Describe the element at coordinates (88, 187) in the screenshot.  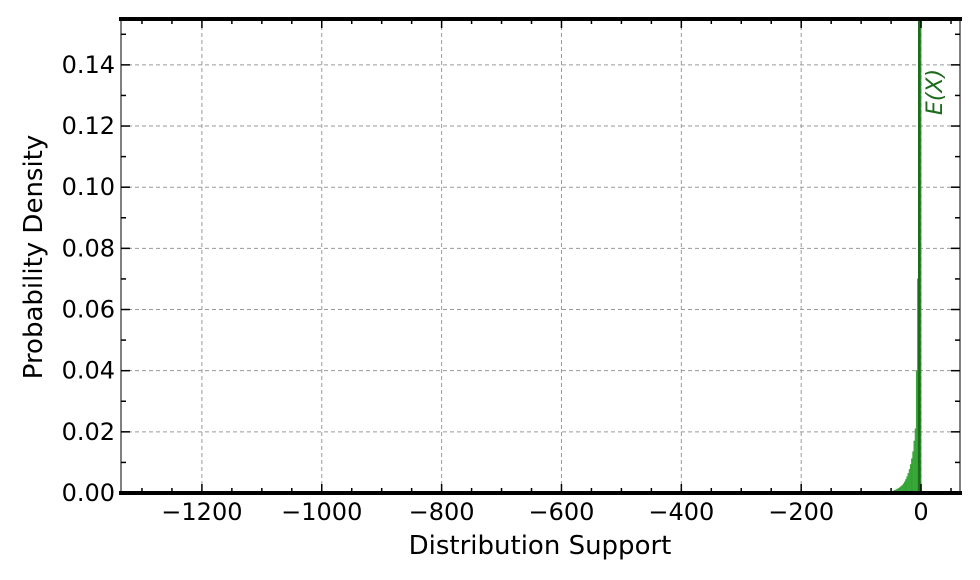
I see `y-tick-label: 0.10` at that location.